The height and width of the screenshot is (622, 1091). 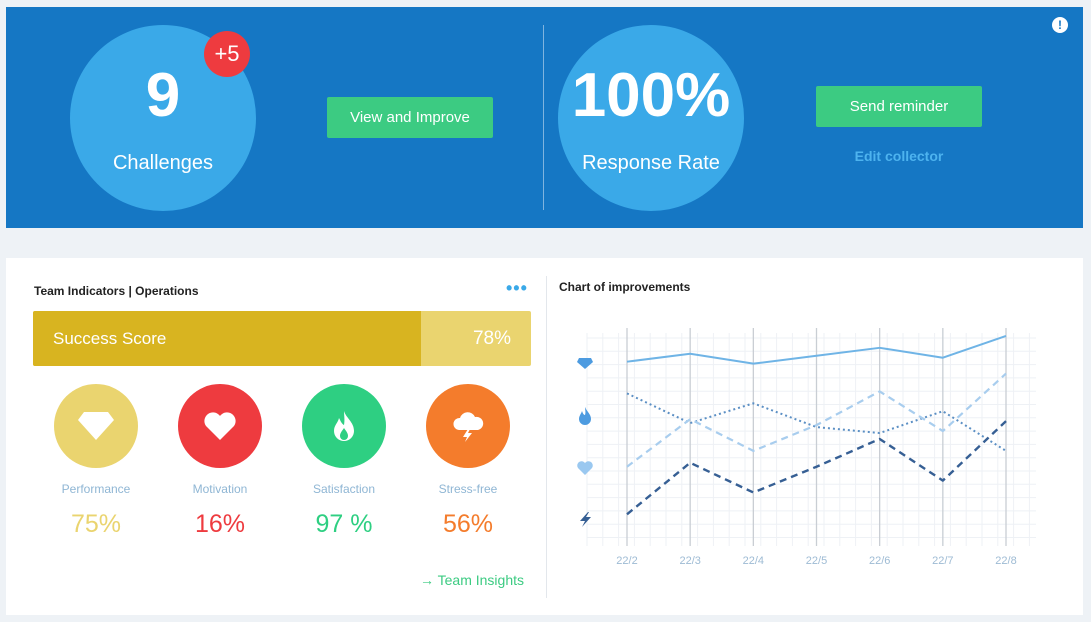 I want to click on chart-title: Chart of improvements, so click(x=625, y=287).